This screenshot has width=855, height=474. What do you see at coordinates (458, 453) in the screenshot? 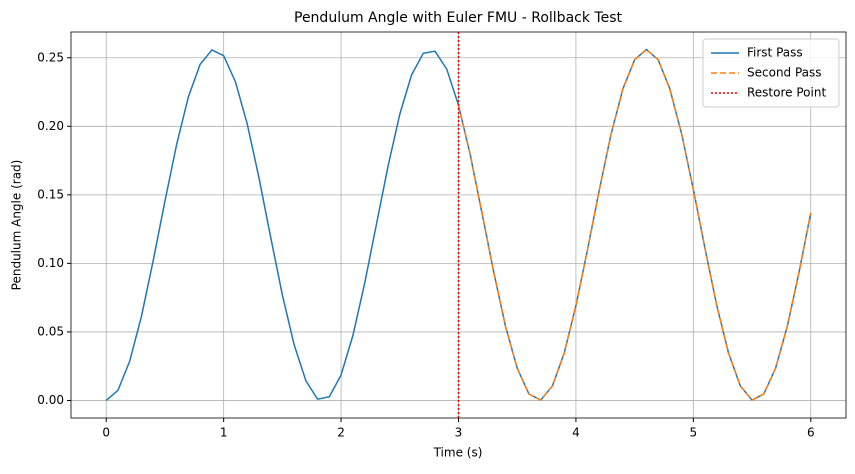
I see `x-axis-label: Time (s)` at bounding box center [458, 453].